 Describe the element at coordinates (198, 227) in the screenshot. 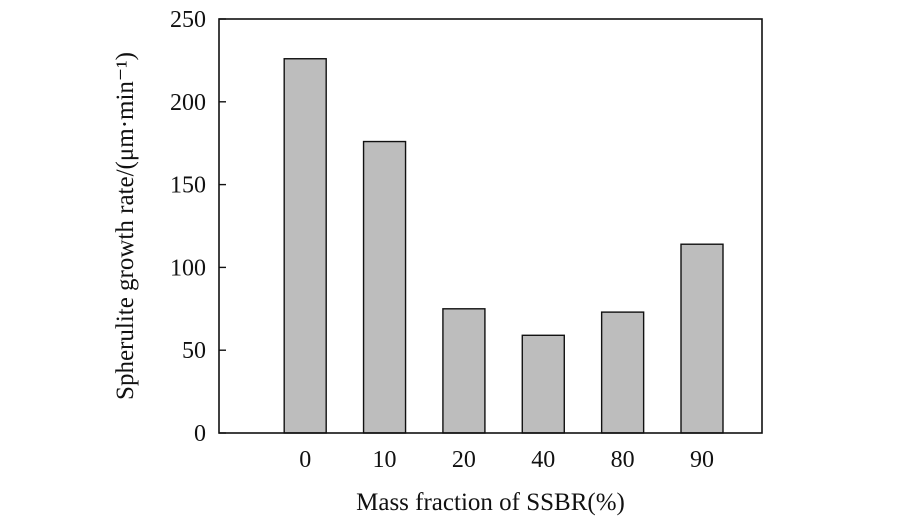

I see `y-axis-ticks: 0 50 100 150 200 250` at that location.